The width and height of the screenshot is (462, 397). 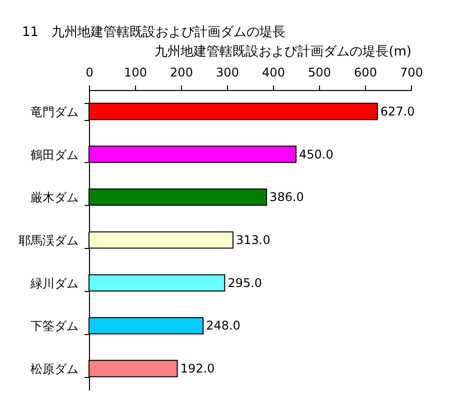 What do you see at coordinates (197, 369) in the screenshot?
I see `data-label: 192.0` at bounding box center [197, 369].